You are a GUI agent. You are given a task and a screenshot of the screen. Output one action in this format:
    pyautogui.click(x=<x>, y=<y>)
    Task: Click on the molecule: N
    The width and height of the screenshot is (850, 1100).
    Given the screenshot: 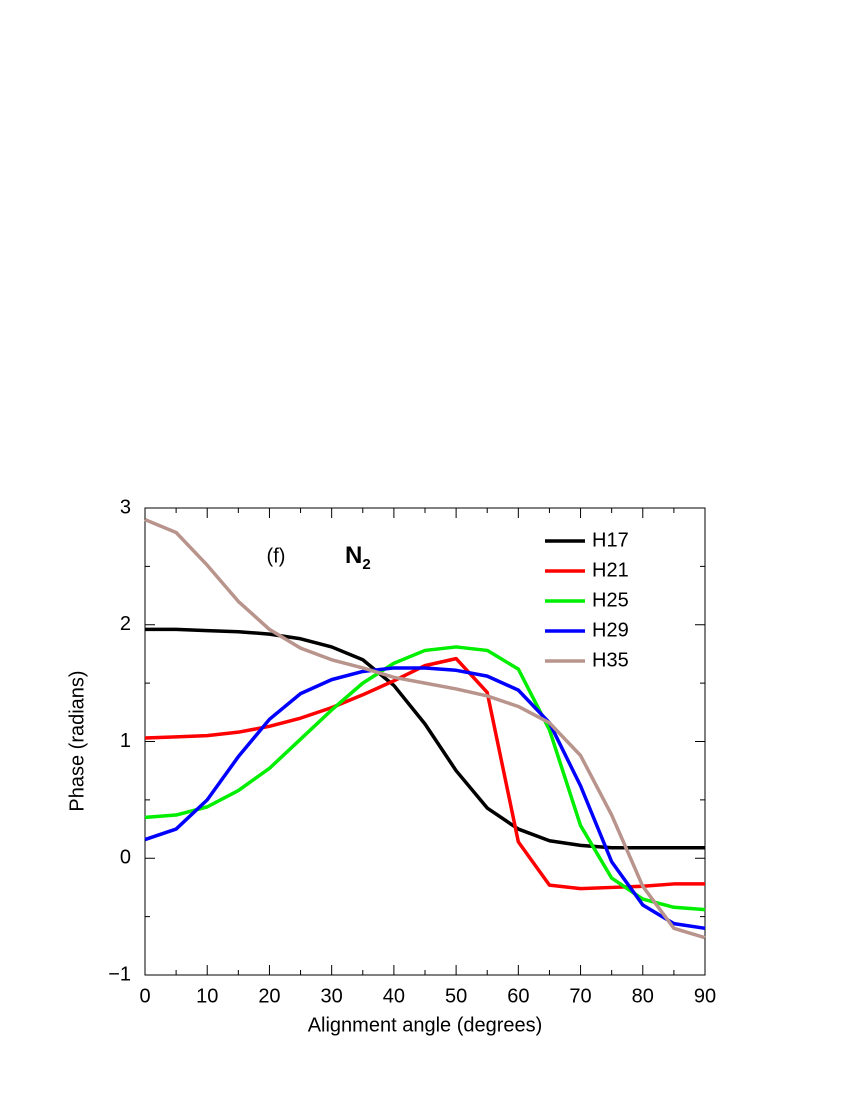 What is the action you would take?
    pyautogui.click(x=353, y=555)
    